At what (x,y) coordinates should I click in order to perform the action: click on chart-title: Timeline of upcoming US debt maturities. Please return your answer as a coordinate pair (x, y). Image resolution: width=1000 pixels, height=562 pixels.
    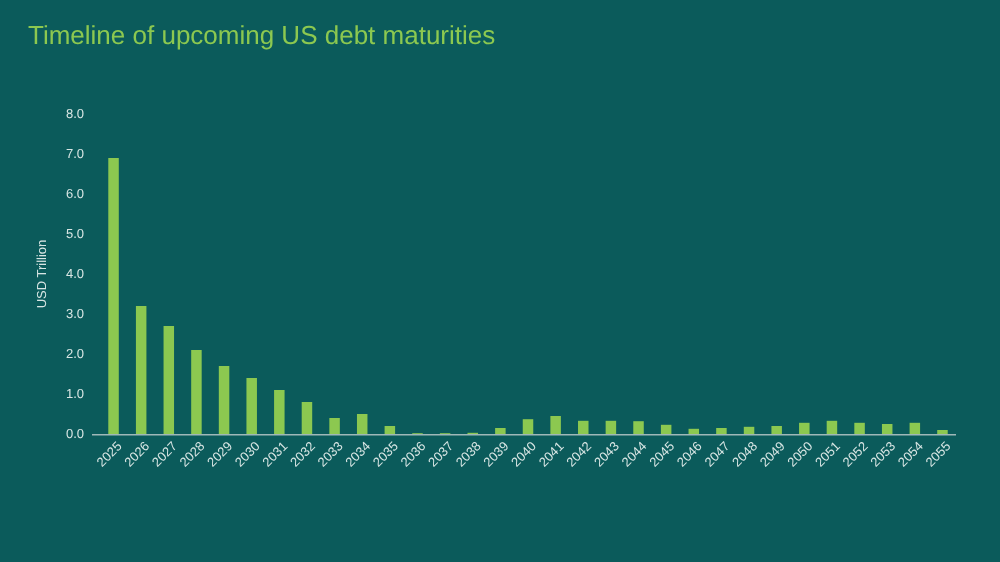
    Looking at the image, I should click on (262, 35).